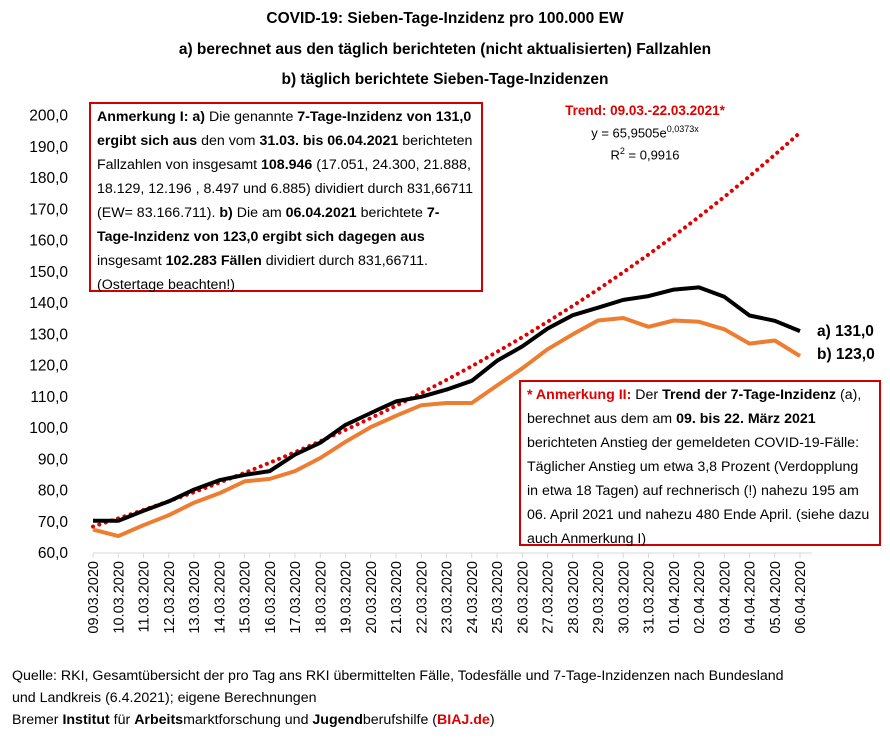  I want to click on trend-title: Trend: 09.03.-22.03.2021*, so click(645, 110).